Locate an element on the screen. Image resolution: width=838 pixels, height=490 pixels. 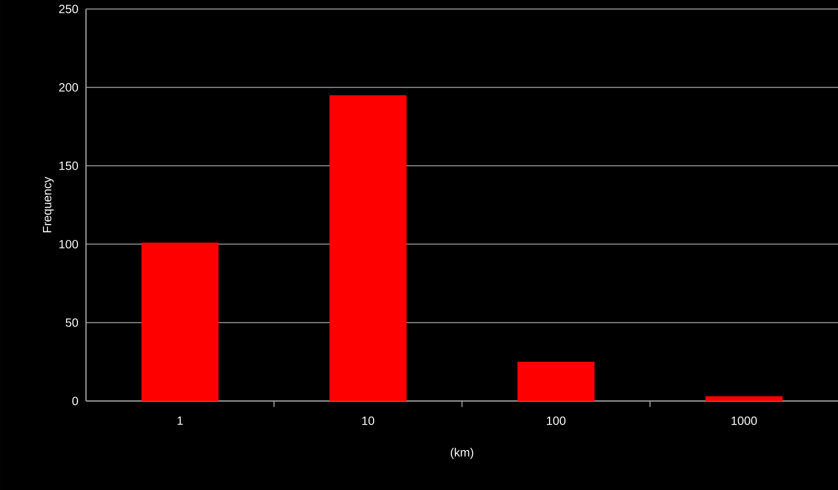
y-tick-label: 250 is located at coordinates (68, 9).